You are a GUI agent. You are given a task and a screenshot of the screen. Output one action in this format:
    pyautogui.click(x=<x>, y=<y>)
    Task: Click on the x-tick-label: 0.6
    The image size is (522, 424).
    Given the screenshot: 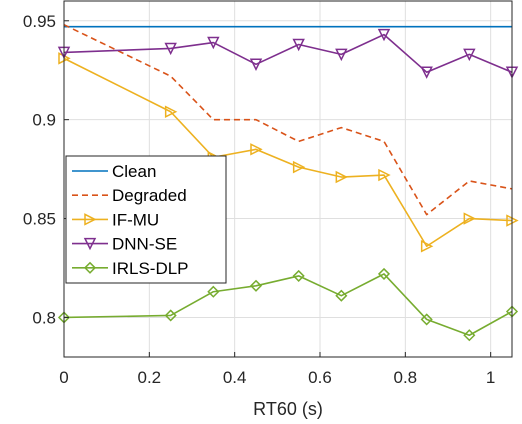 What is the action you would take?
    pyautogui.click(x=320, y=377)
    